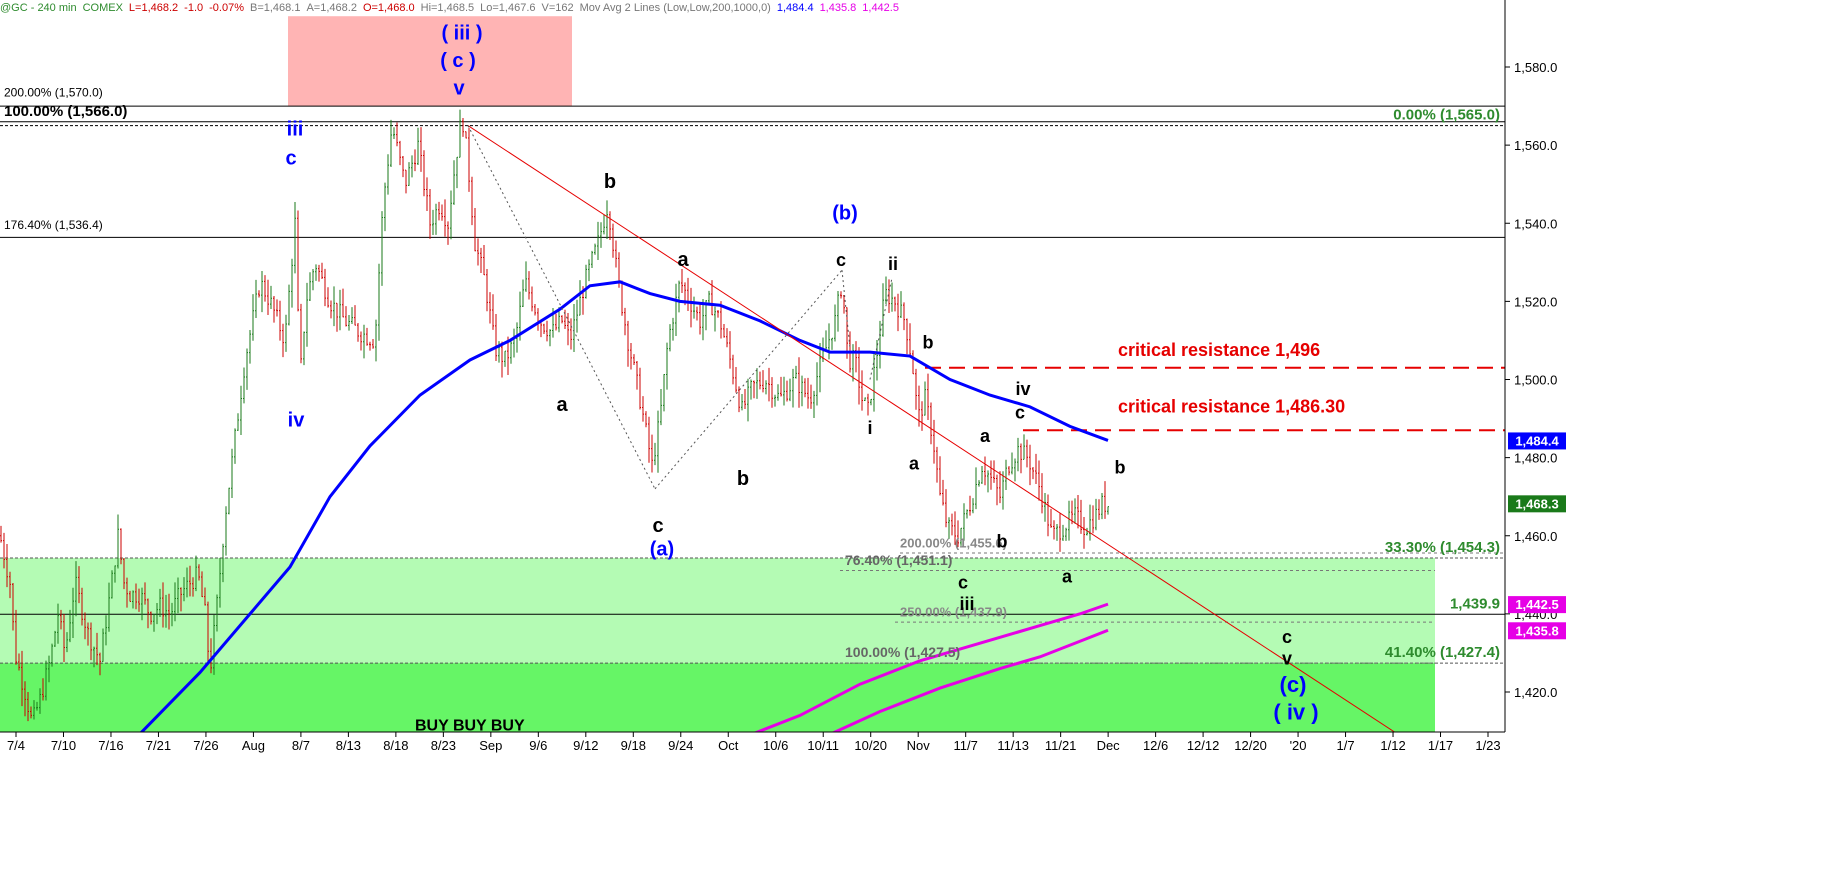  What do you see at coordinates (1535, 223) in the screenshot?
I see `y-tick-label-6: 1,540.0` at bounding box center [1535, 223].